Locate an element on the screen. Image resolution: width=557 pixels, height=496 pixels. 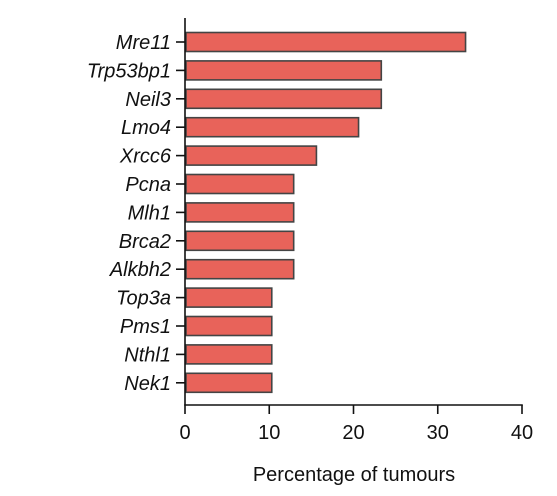
y-tick-label: Mlh1 is located at coordinates (149, 213).